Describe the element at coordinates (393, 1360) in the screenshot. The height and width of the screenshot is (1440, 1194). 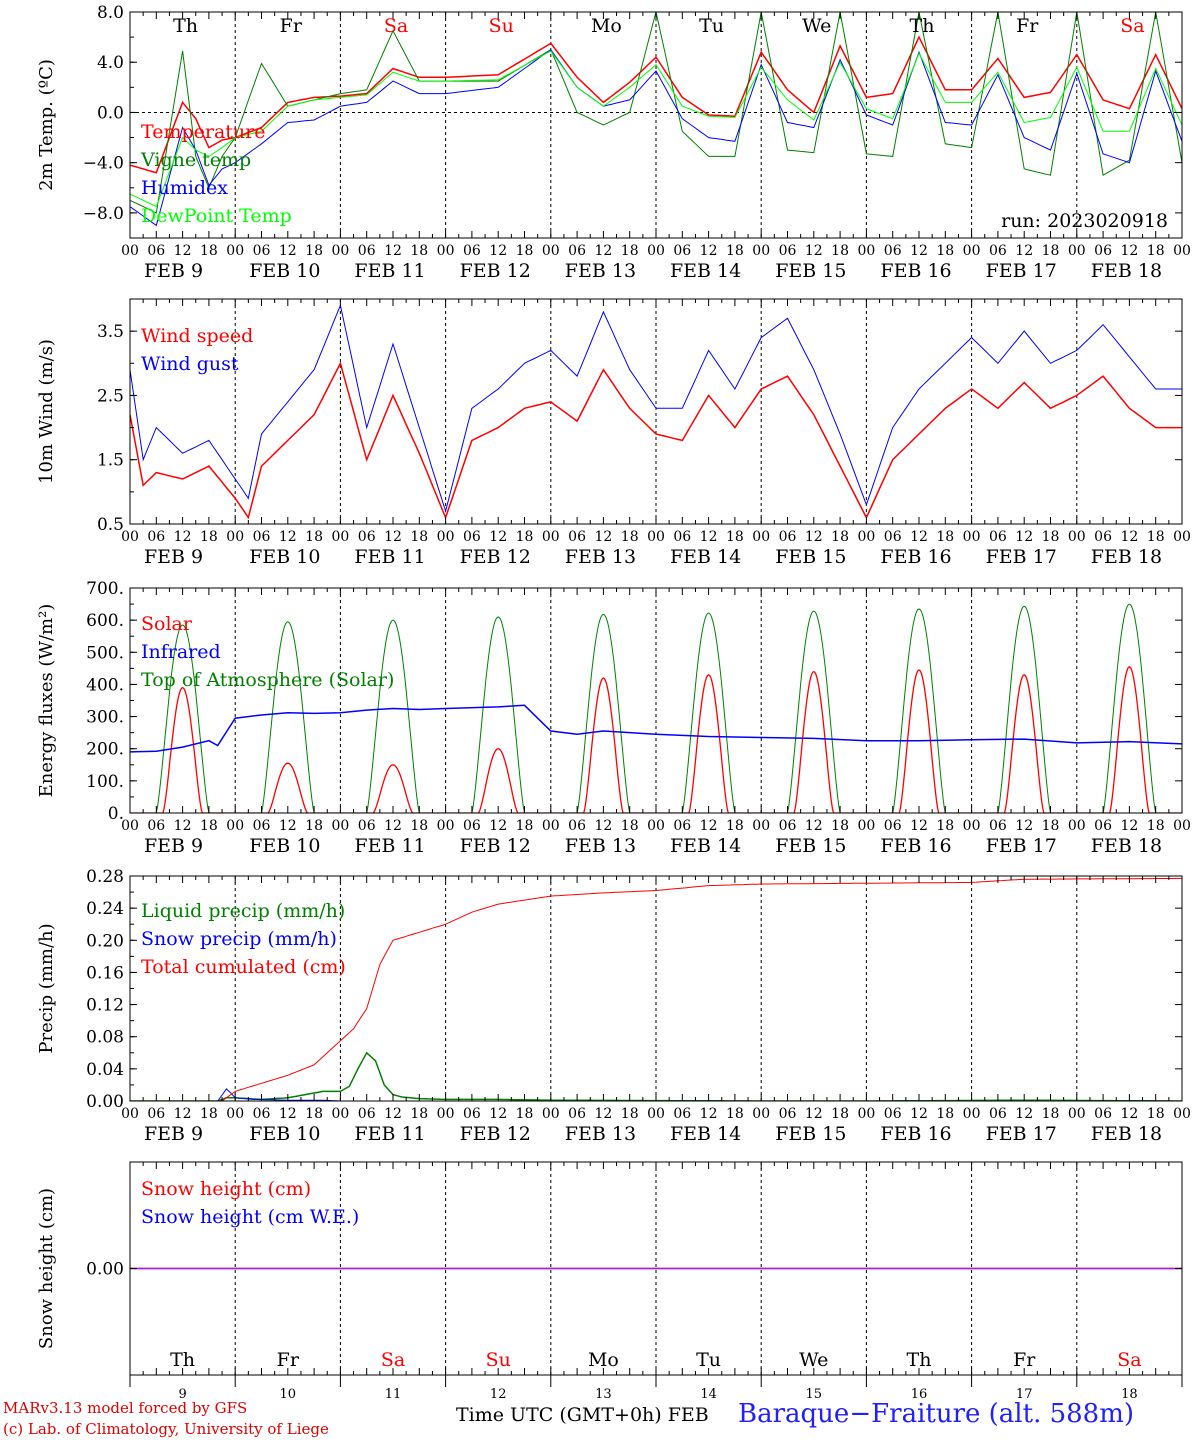
I see `day-name-bottom: Sa` at that location.